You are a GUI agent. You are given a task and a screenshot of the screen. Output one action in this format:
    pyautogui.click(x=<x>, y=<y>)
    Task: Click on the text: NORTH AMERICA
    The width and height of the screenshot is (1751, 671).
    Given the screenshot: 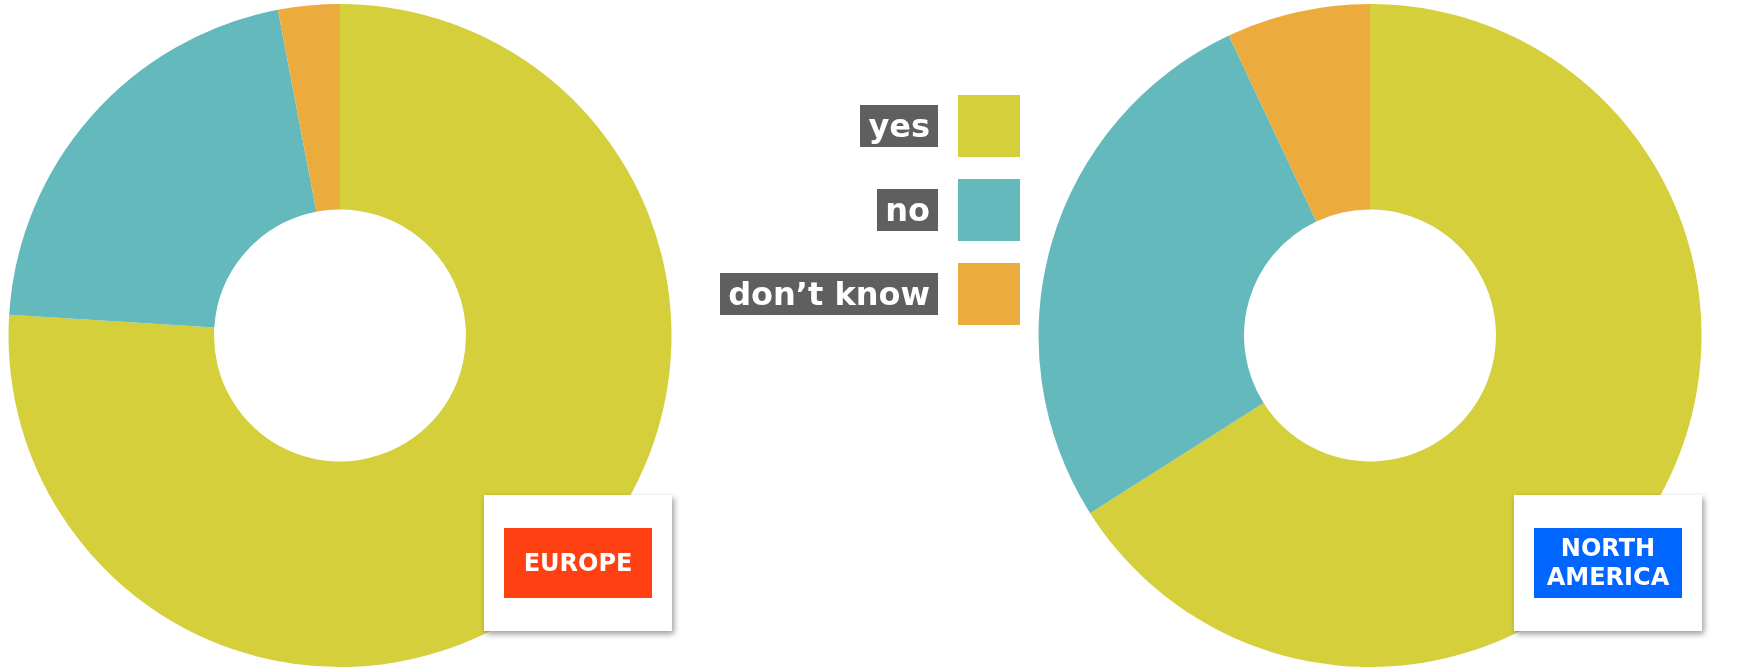 What is the action you would take?
    pyautogui.click(x=1608, y=563)
    